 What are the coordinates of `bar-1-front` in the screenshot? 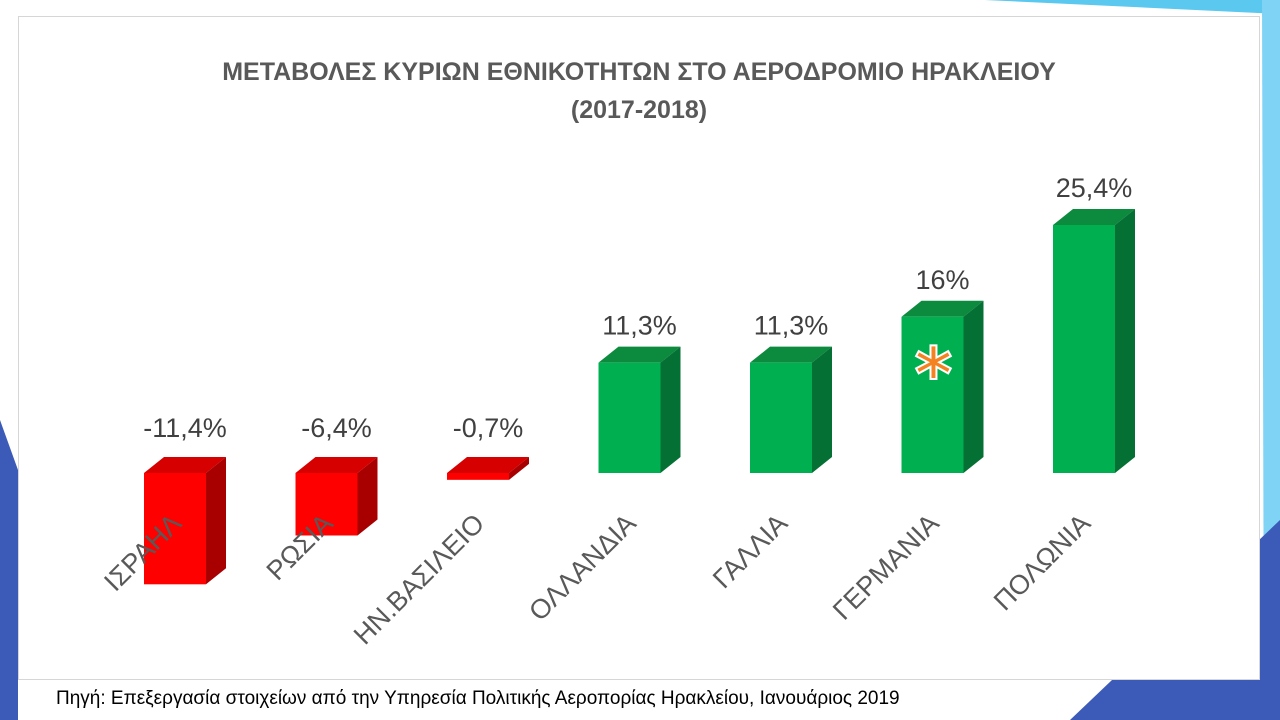 It's located at (175, 529).